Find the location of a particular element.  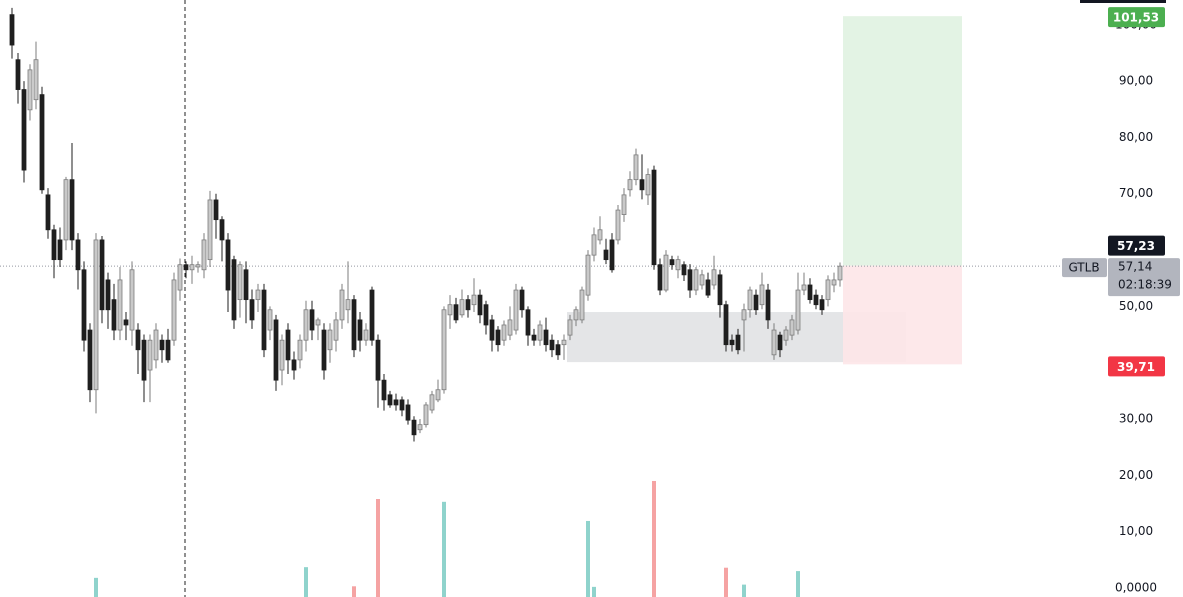

y-tick-label: 0,0000 is located at coordinates (1136, 587).